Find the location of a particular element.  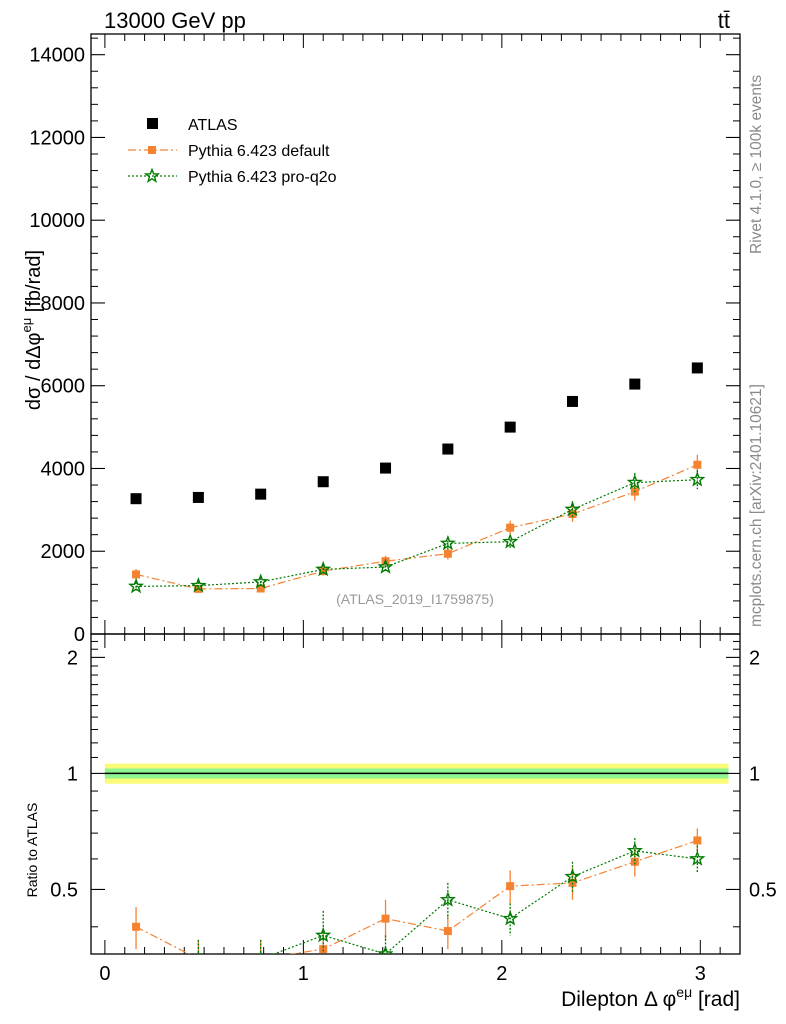

main-y-tick-label: 12000 is located at coordinates (57, 138).